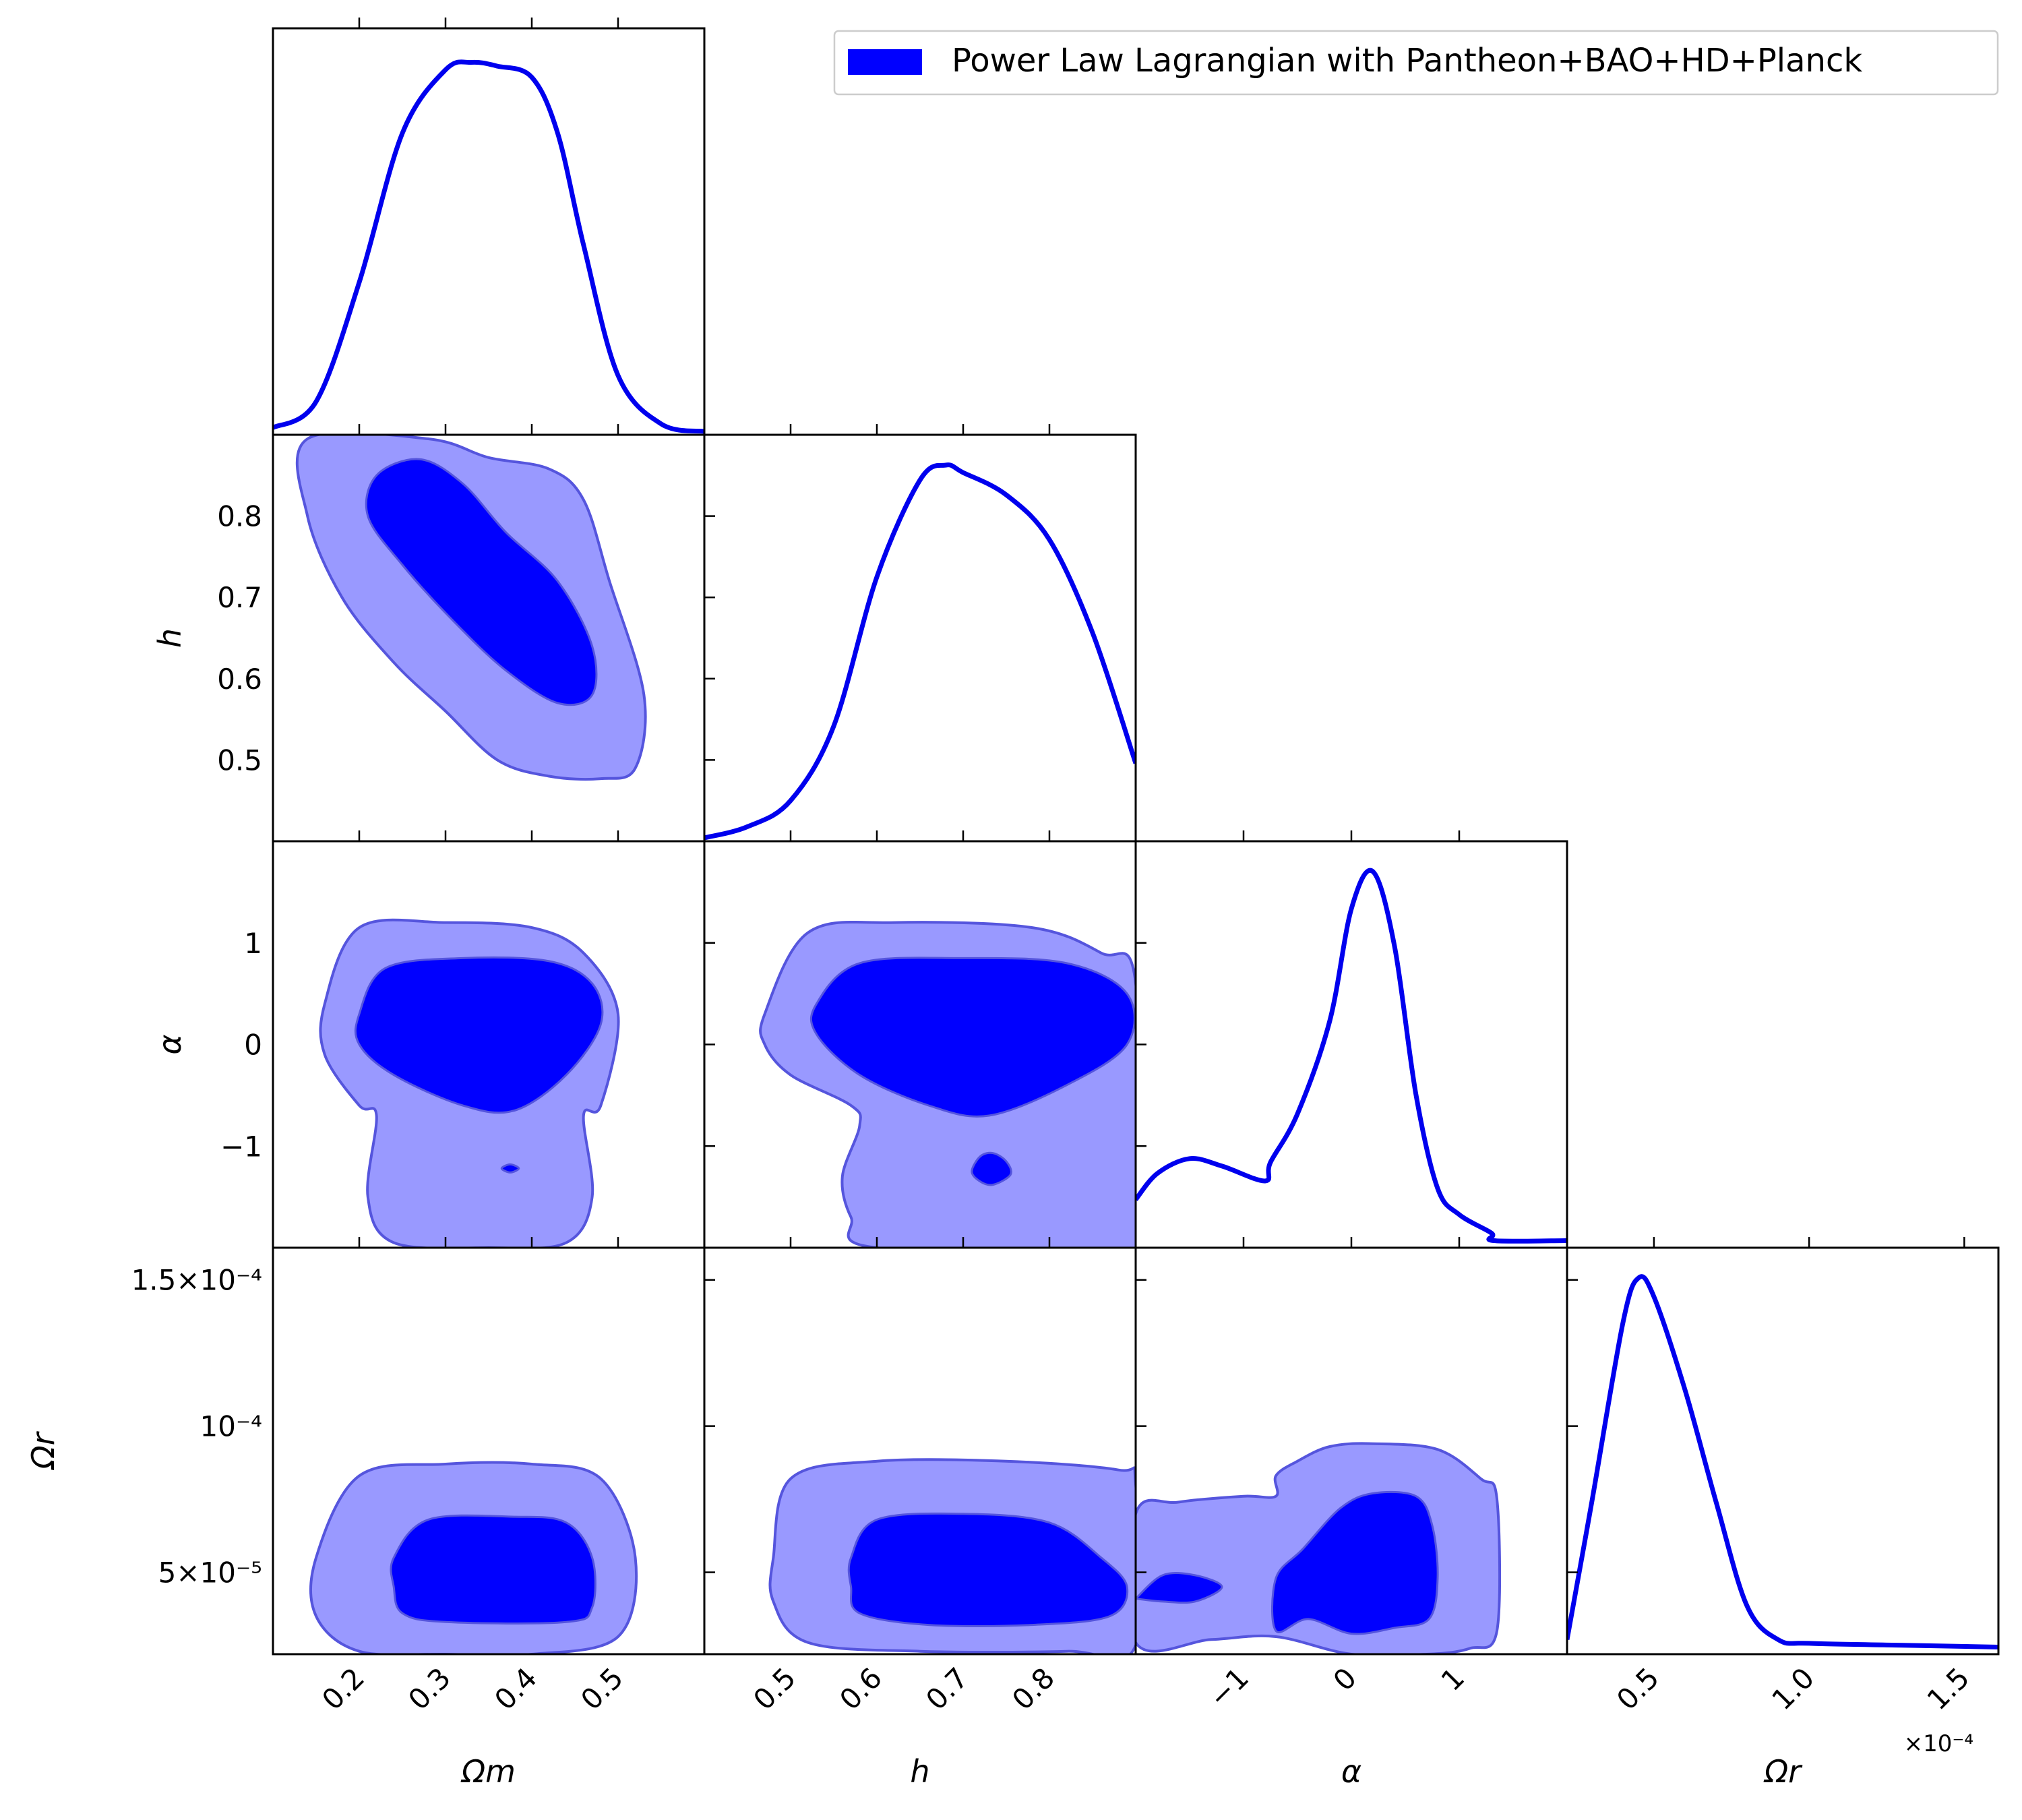 The width and height of the screenshot is (2022, 1820). I want to click on x-axis-title-alpha: α, so click(1351, 1771).